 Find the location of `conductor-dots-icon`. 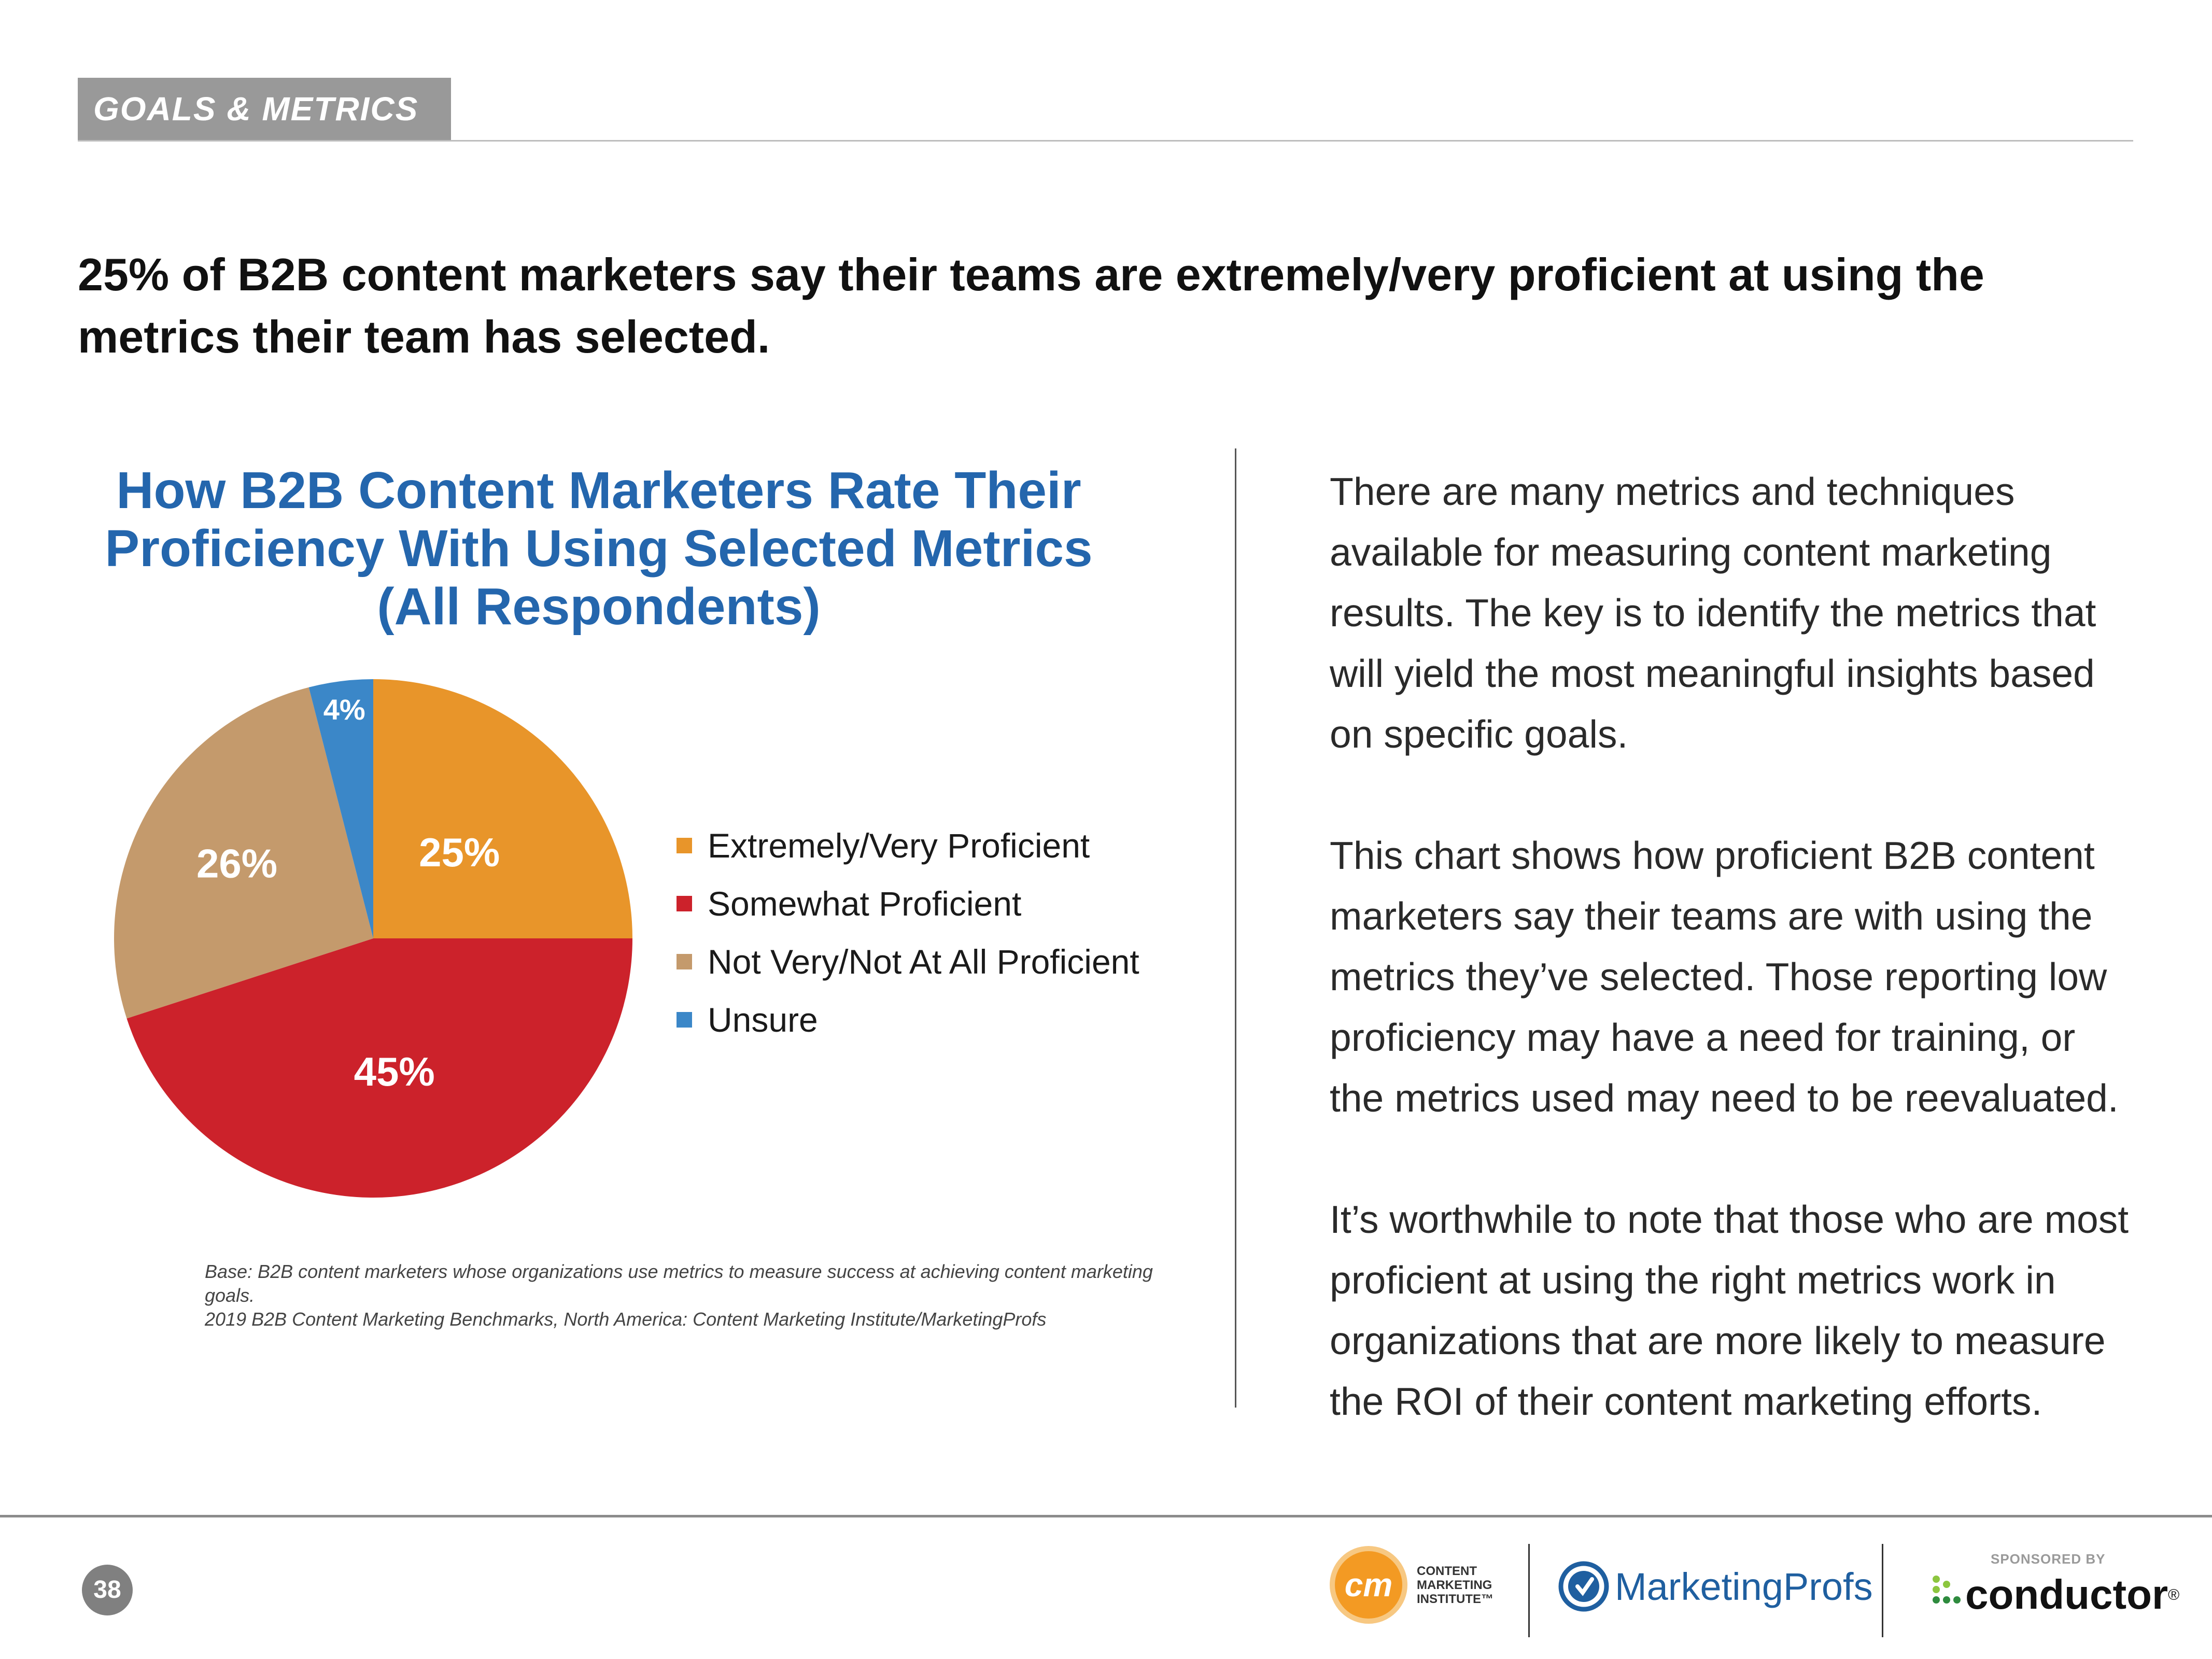

conductor-dots-icon is located at coordinates (1947, 1590).